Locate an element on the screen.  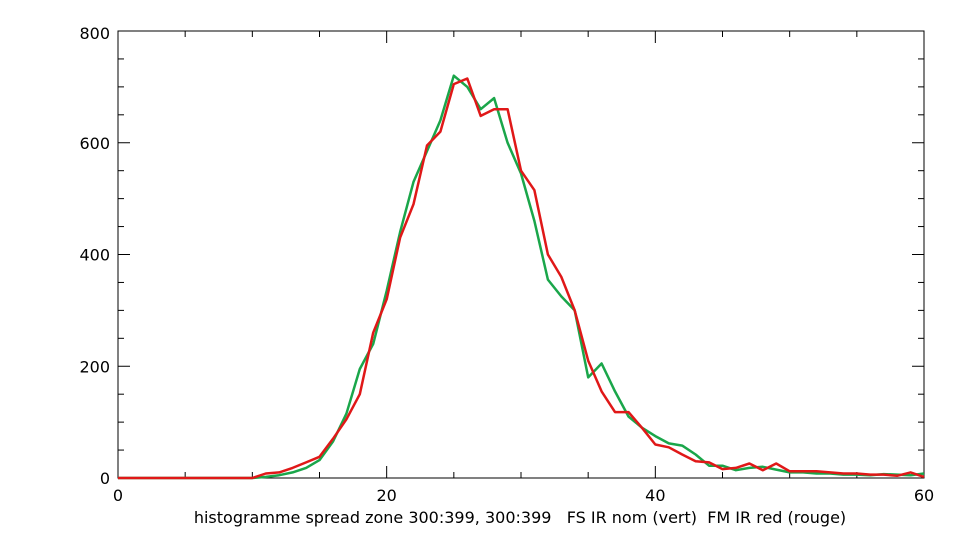
x-tick-label: 60 is located at coordinates (924, 495).